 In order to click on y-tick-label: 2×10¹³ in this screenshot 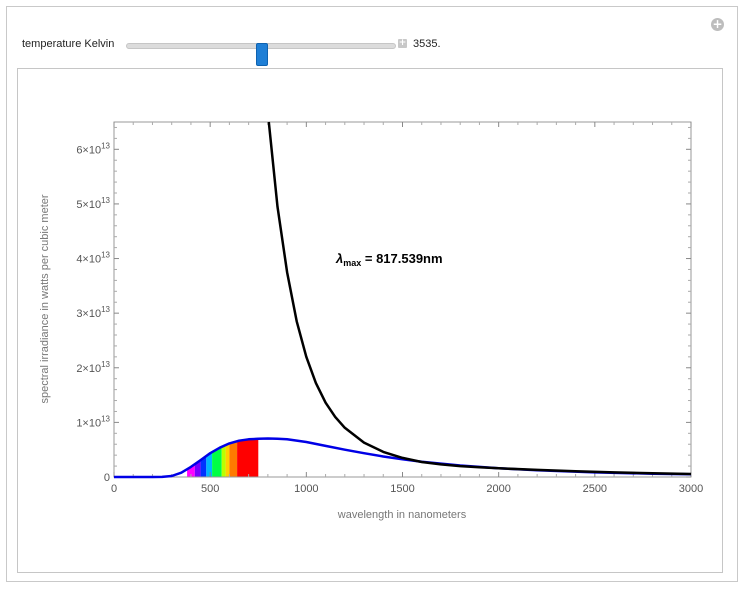, I will do `click(93, 367)`.